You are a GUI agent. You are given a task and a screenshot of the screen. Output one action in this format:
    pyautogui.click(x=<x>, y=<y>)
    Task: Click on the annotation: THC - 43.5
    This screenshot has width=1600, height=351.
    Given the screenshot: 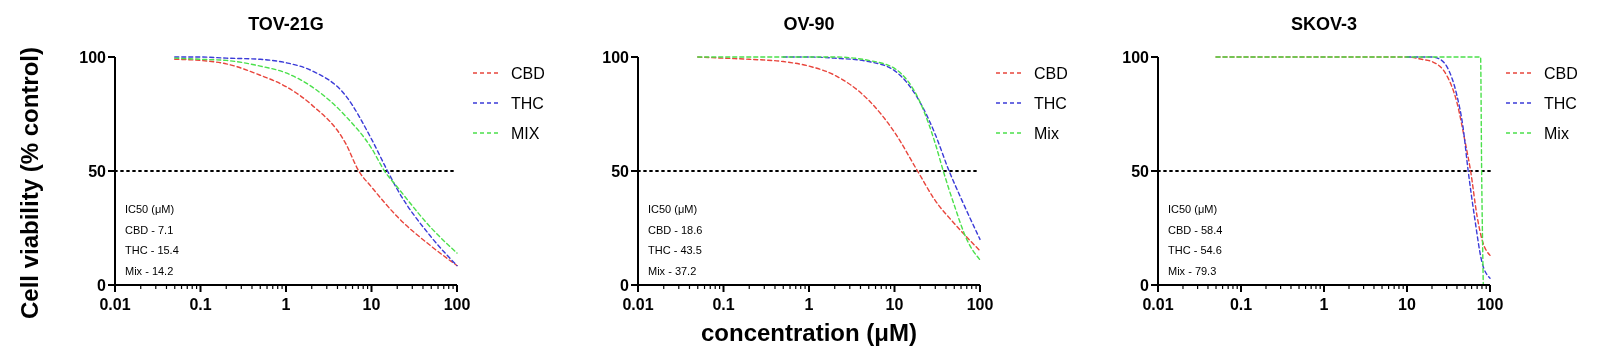 What is the action you would take?
    pyautogui.click(x=675, y=250)
    